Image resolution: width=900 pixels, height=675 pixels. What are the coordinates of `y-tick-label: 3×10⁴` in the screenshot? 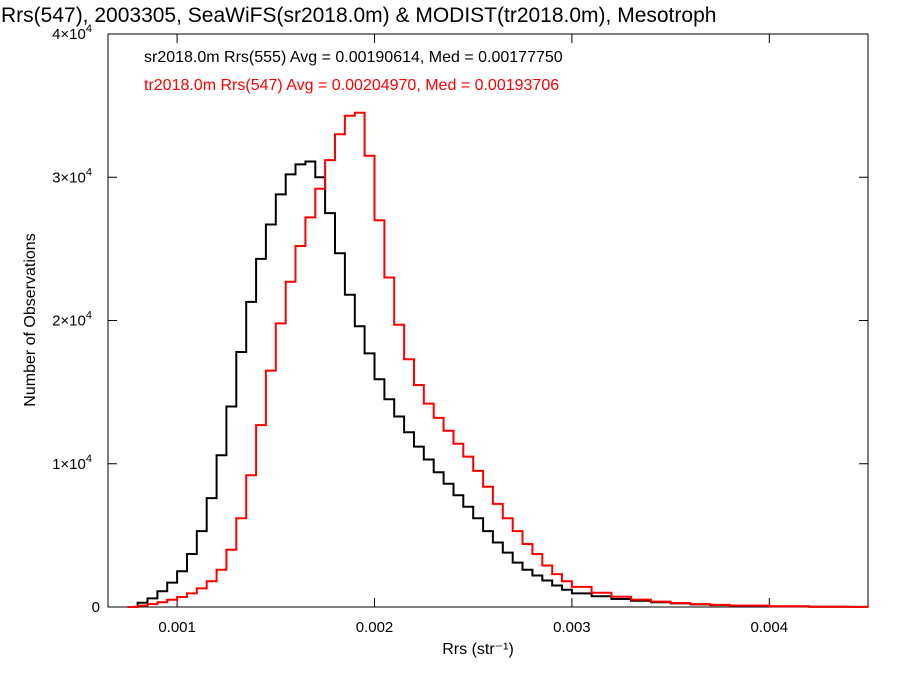 It's located at (72, 176).